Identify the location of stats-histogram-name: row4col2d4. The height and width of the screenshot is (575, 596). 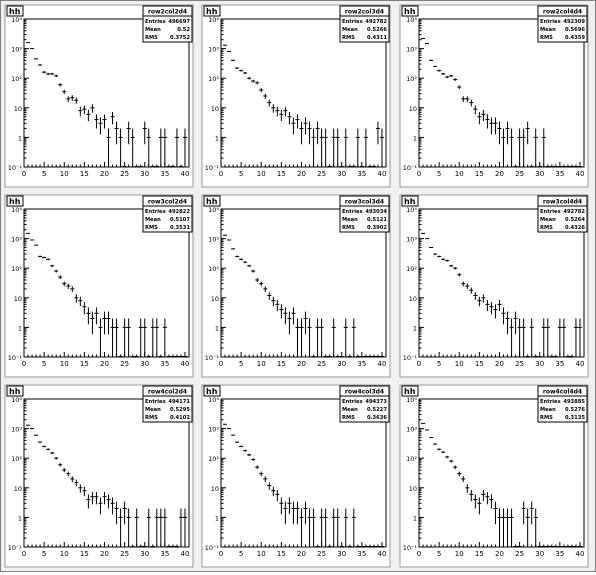
(167, 392).